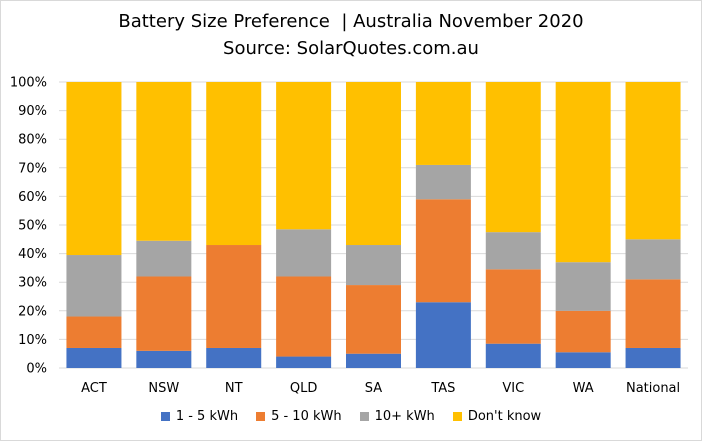 This screenshot has height=441, width=702. Describe the element at coordinates (351, 416) in the screenshot. I see `legend: 1 - 5 kWh 5 - 10 kWh 10+ kWh Don't know` at that location.